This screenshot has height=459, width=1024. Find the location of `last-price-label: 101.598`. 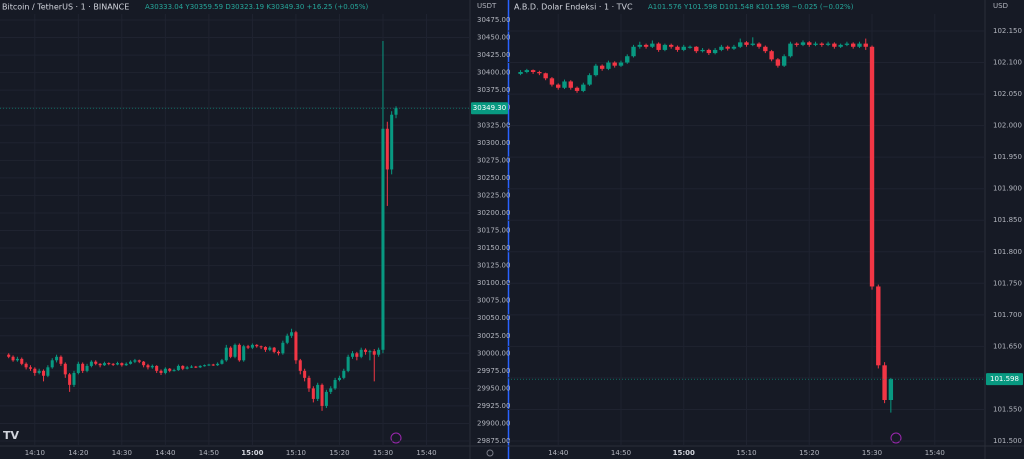

last-price-label: 101.598 is located at coordinates (1004, 379).